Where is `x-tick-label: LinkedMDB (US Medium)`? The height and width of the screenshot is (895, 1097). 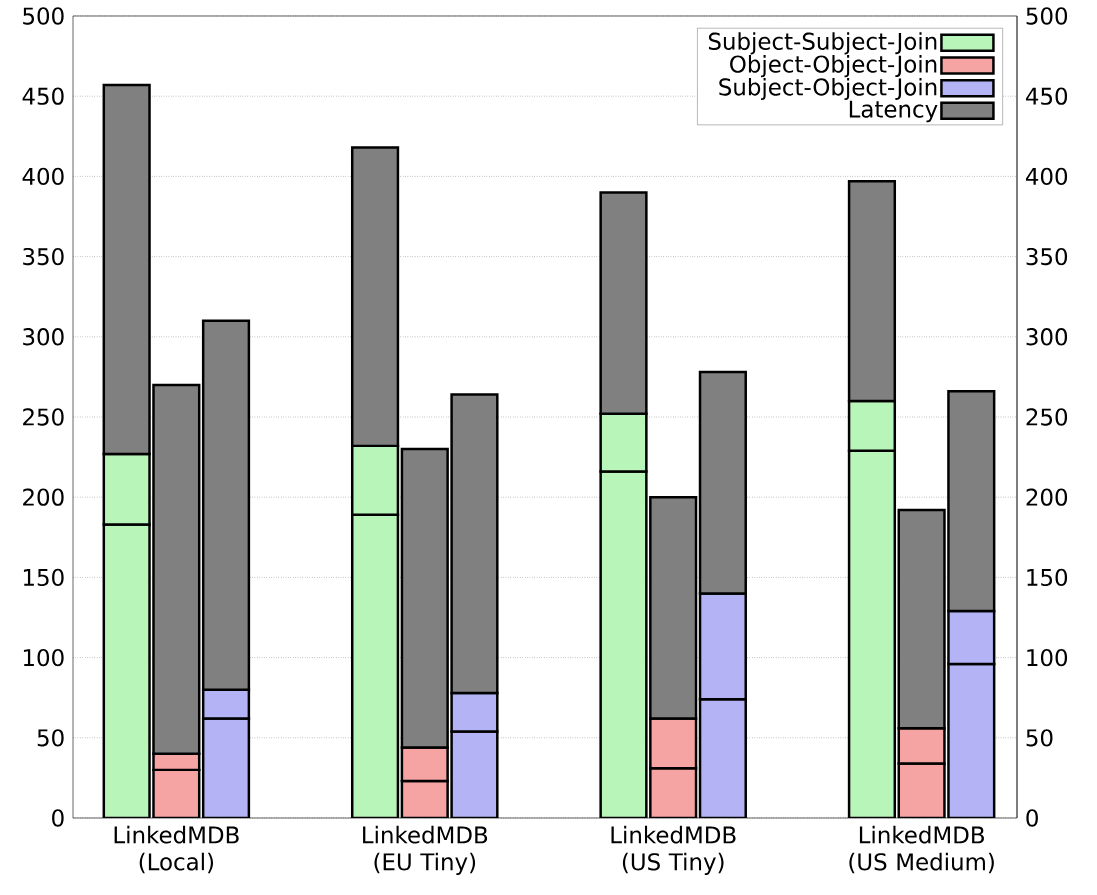
x-tick-label: LinkedMDB (US Medium) is located at coordinates (921, 849).